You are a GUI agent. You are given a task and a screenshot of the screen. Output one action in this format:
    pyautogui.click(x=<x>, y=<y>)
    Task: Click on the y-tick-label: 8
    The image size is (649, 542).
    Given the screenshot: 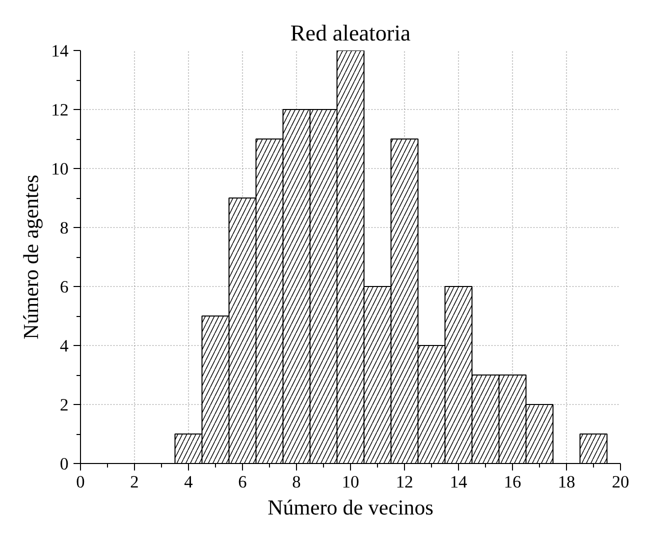 What is the action you would take?
    pyautogui.click(x=64, y=228)
    